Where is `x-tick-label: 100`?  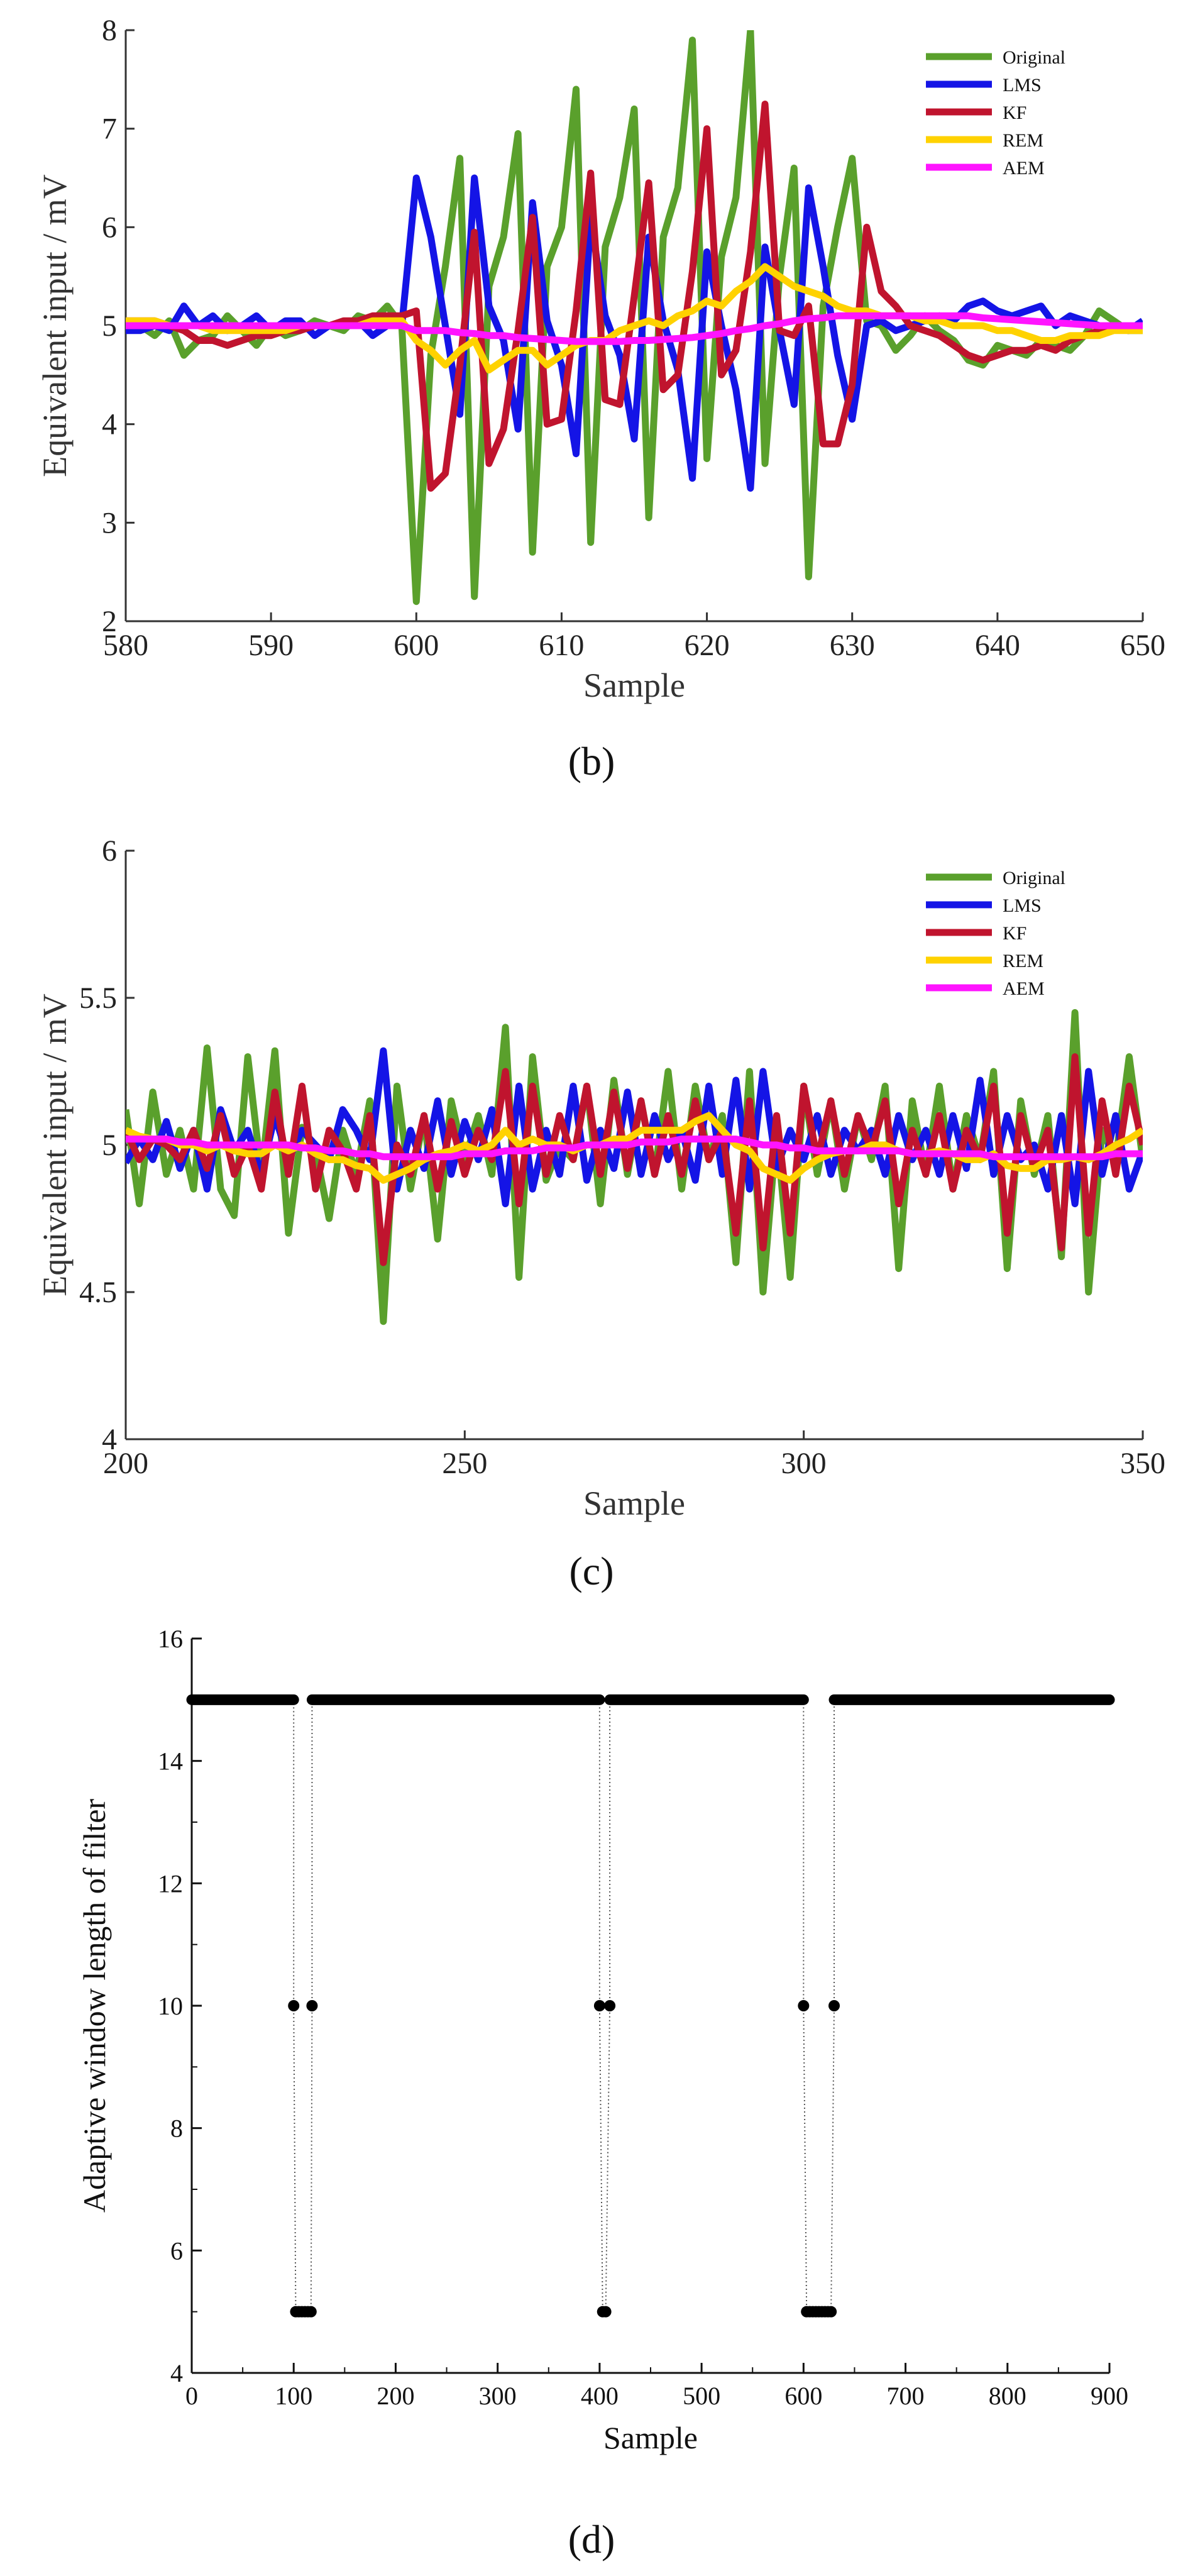 x-tick-label: 100 is located at coordinates (293, 2396).